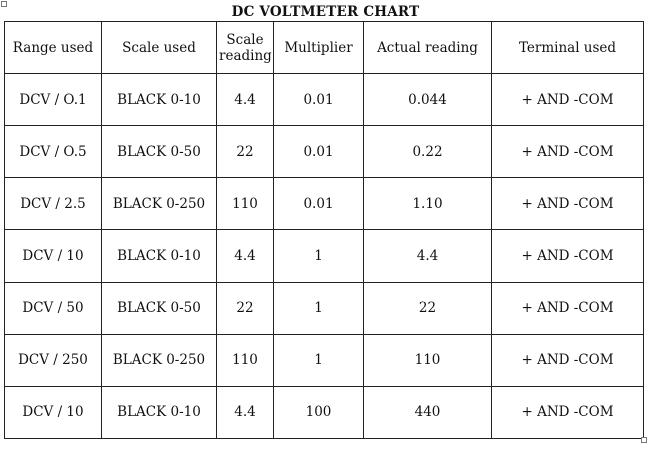 The image size is (651, 449). What do you see at coordinates (159, 47) in the screenshot?
I see `header-scale-used: Scale used` at bounding box center [159, 47].